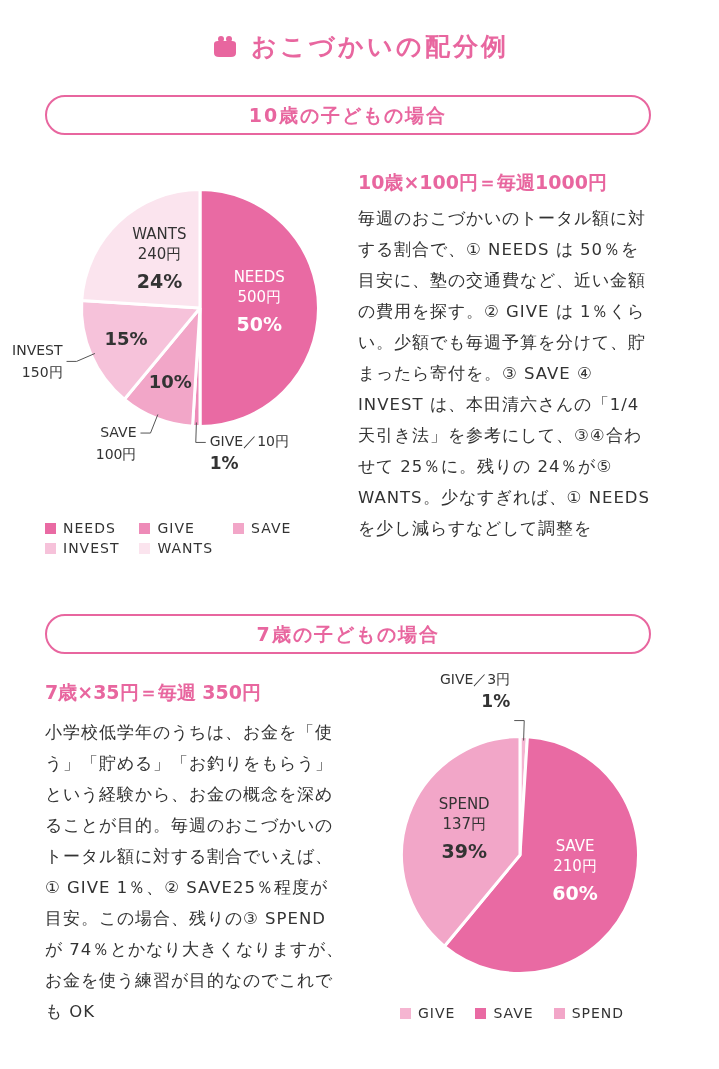 The image size is (719, 1069). I want to click on text: おこづかいの配分例, so click(379, 46).